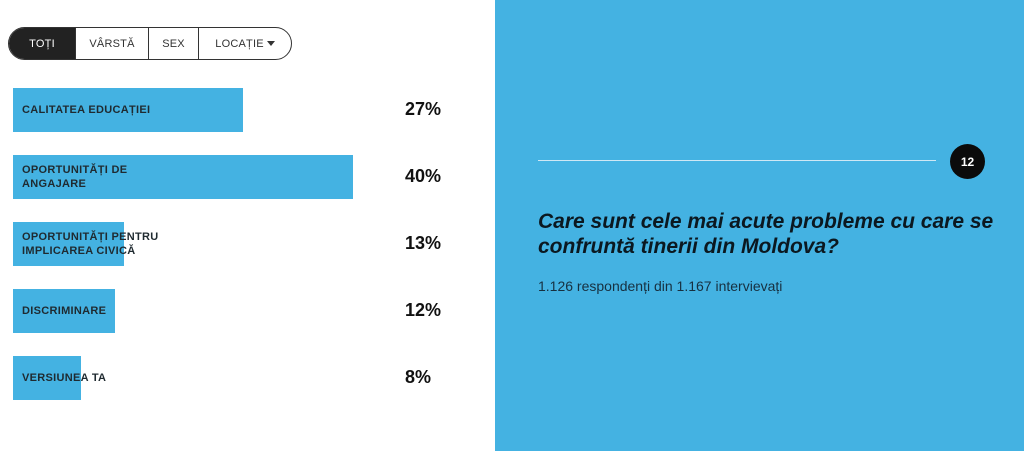 This screenshot has height=451, width=1024. I want to click on respondents-count: 1.126 respondenți din 1.167 intervievați, so click(660, 286).